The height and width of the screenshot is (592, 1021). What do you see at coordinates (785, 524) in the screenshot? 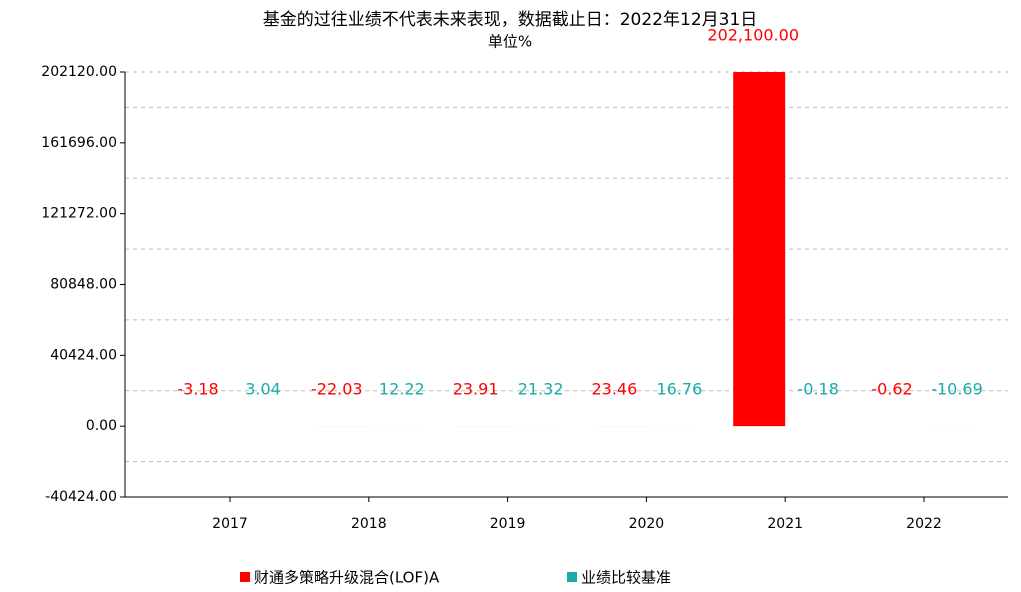
I see `x-tick-label: 2021` at bounding box center [785, 524].